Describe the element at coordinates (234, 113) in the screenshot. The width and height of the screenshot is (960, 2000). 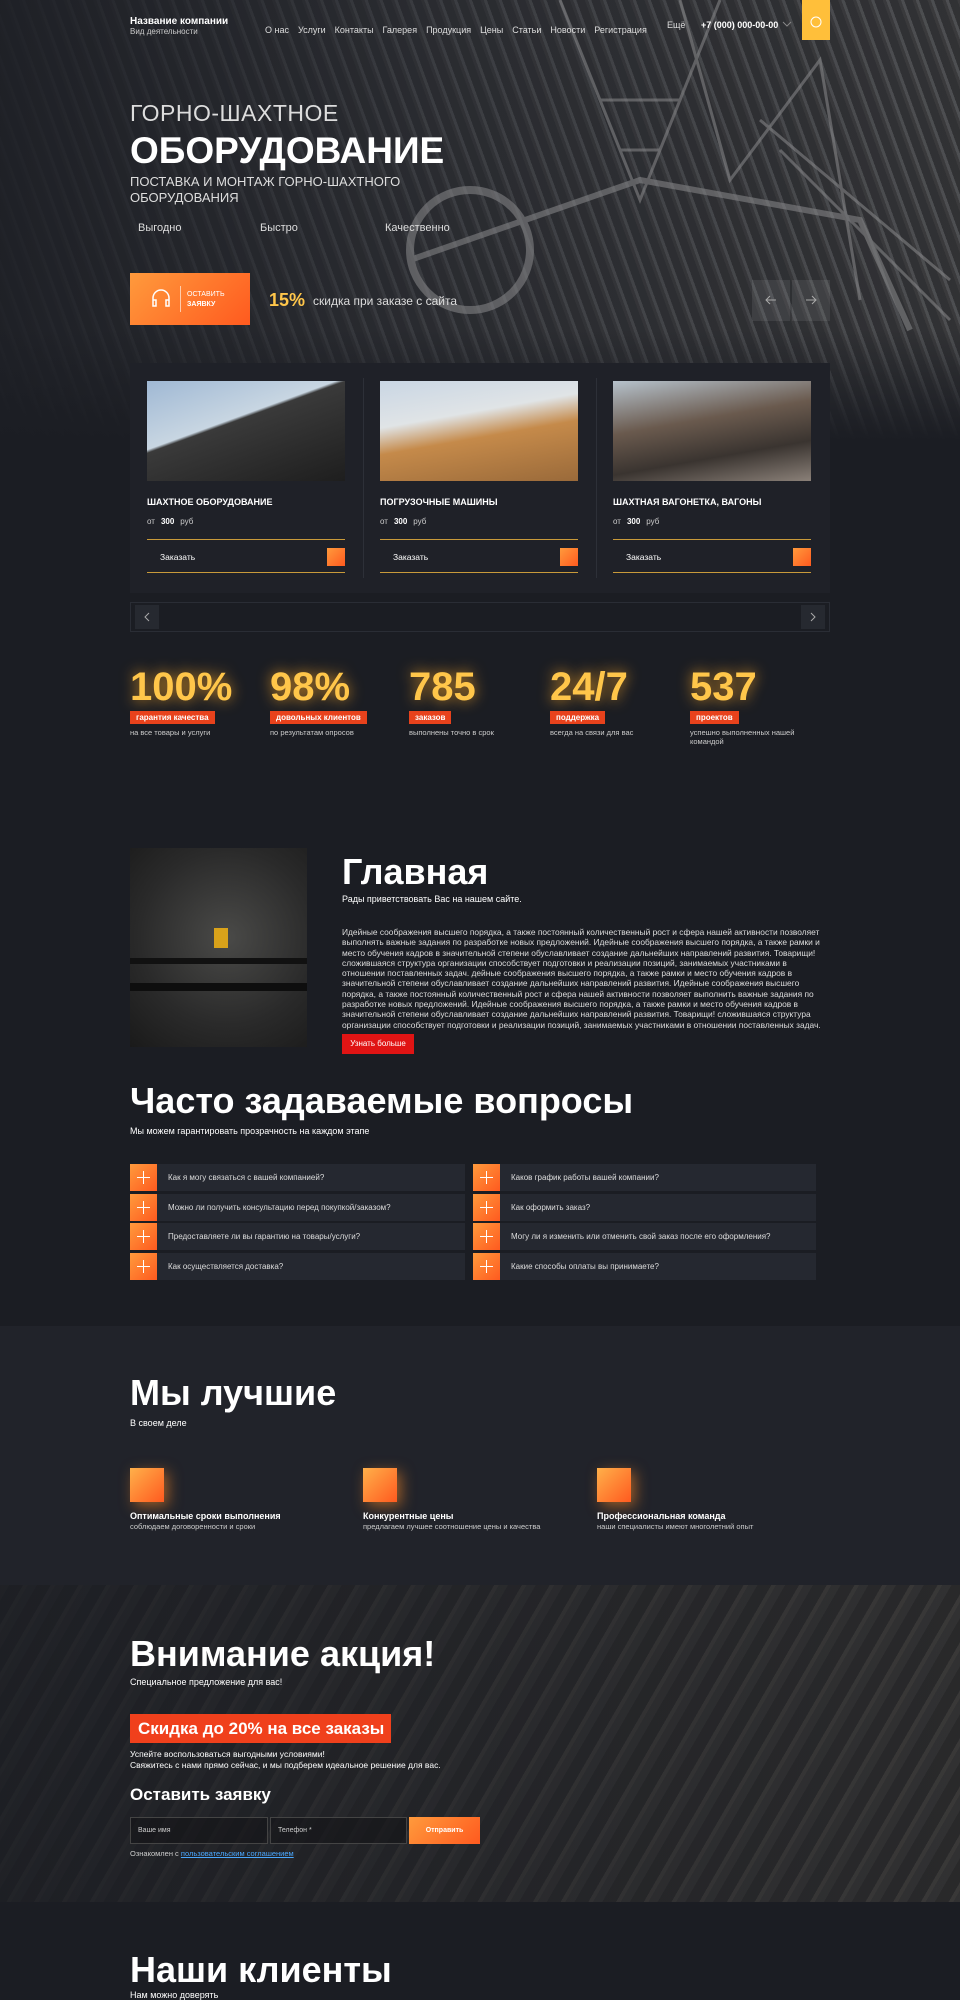
I see `hero-title-top: ГОРНО-ШАХТНОЕ` at that location.